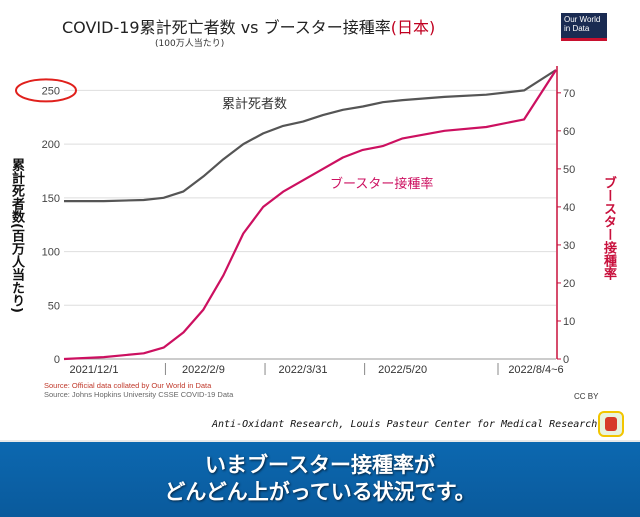 This screenshot has height=517, width=640. What do you see at coordinates (320, 492) in the screenshot?
I see `caption-line-2: どんどん上がっている状況です。` at bounding box center [320, 492].